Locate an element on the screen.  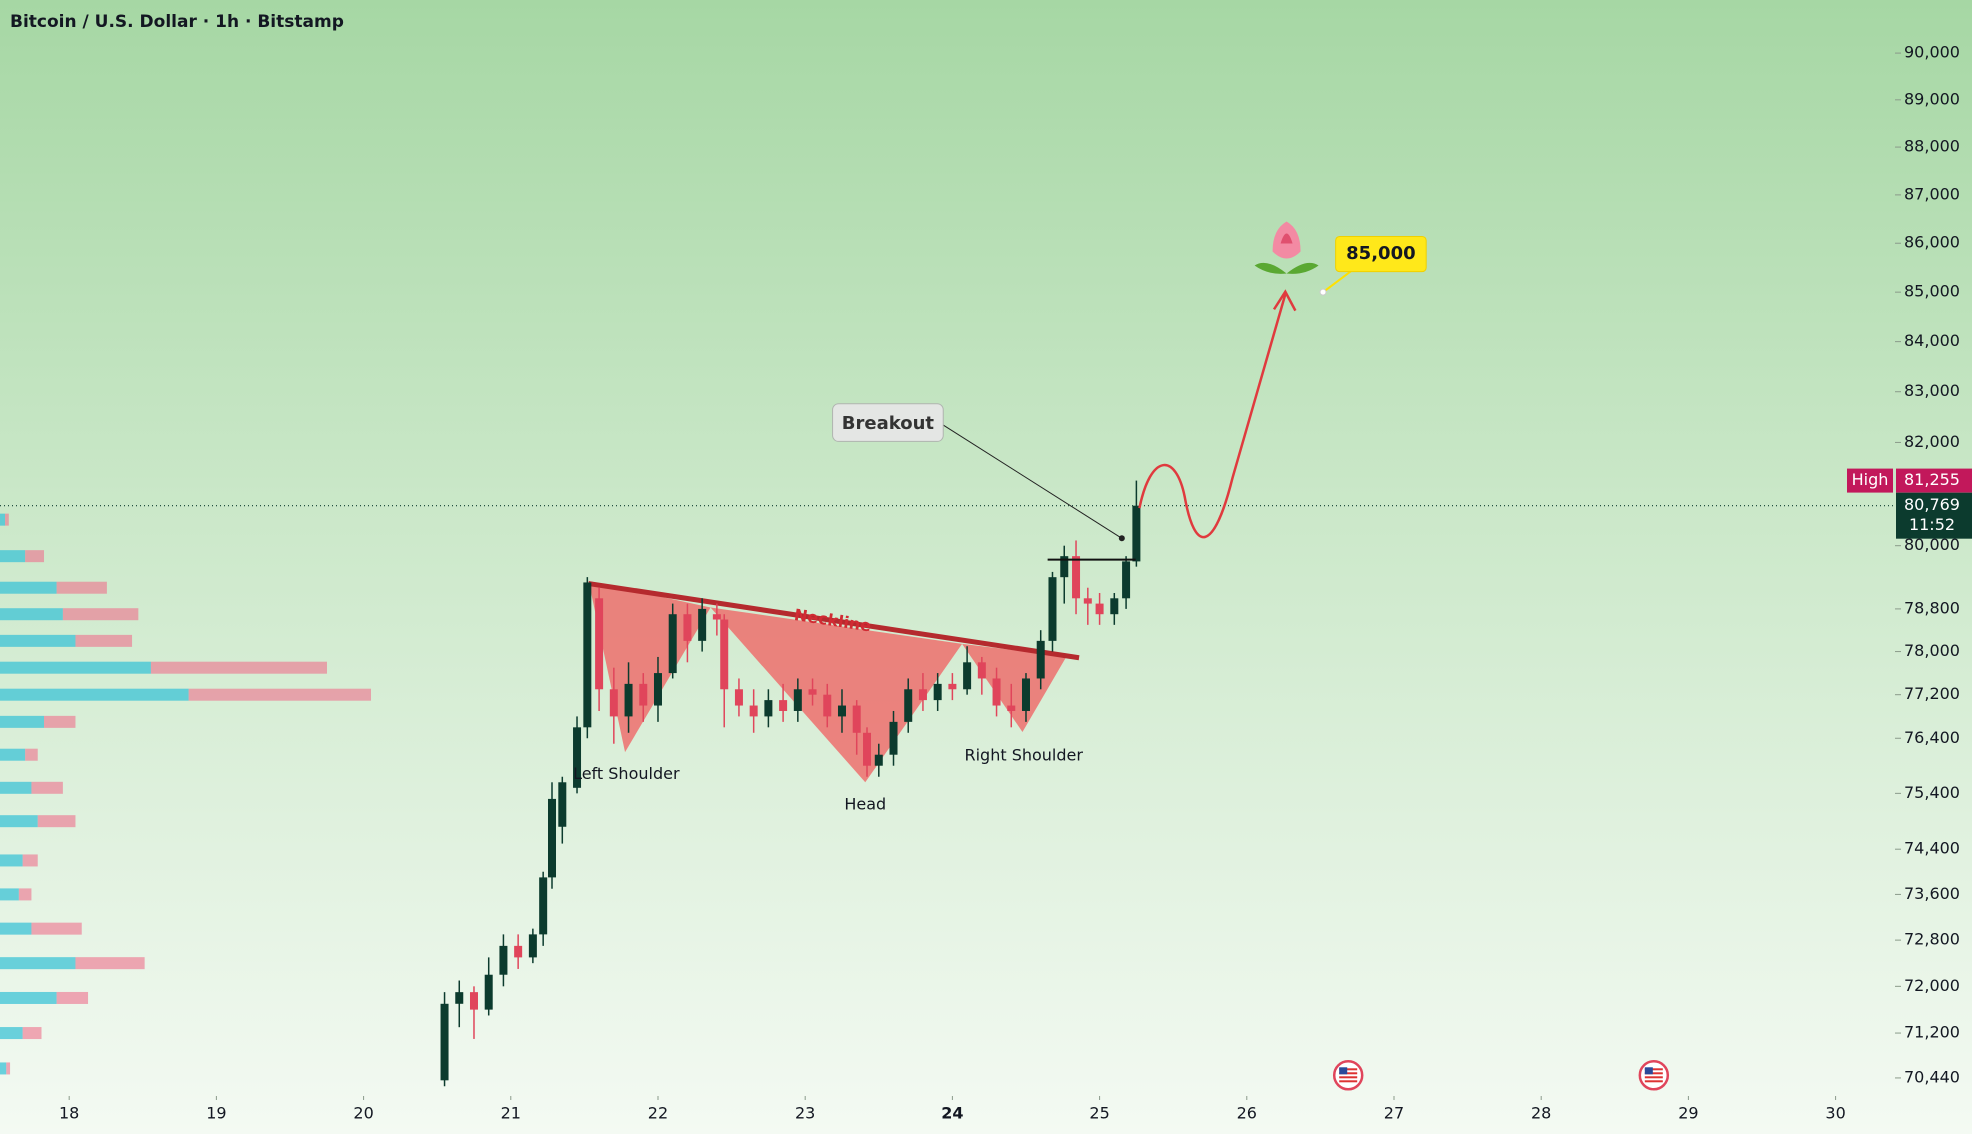
target-connector is located at coordinates (1337, 281).